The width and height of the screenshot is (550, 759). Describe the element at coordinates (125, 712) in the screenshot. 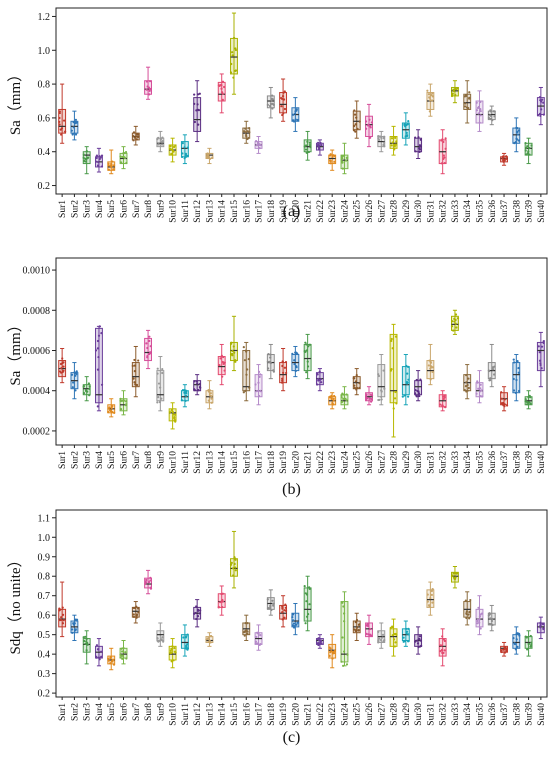

I see `x-tick-label: Sur6` at that location.